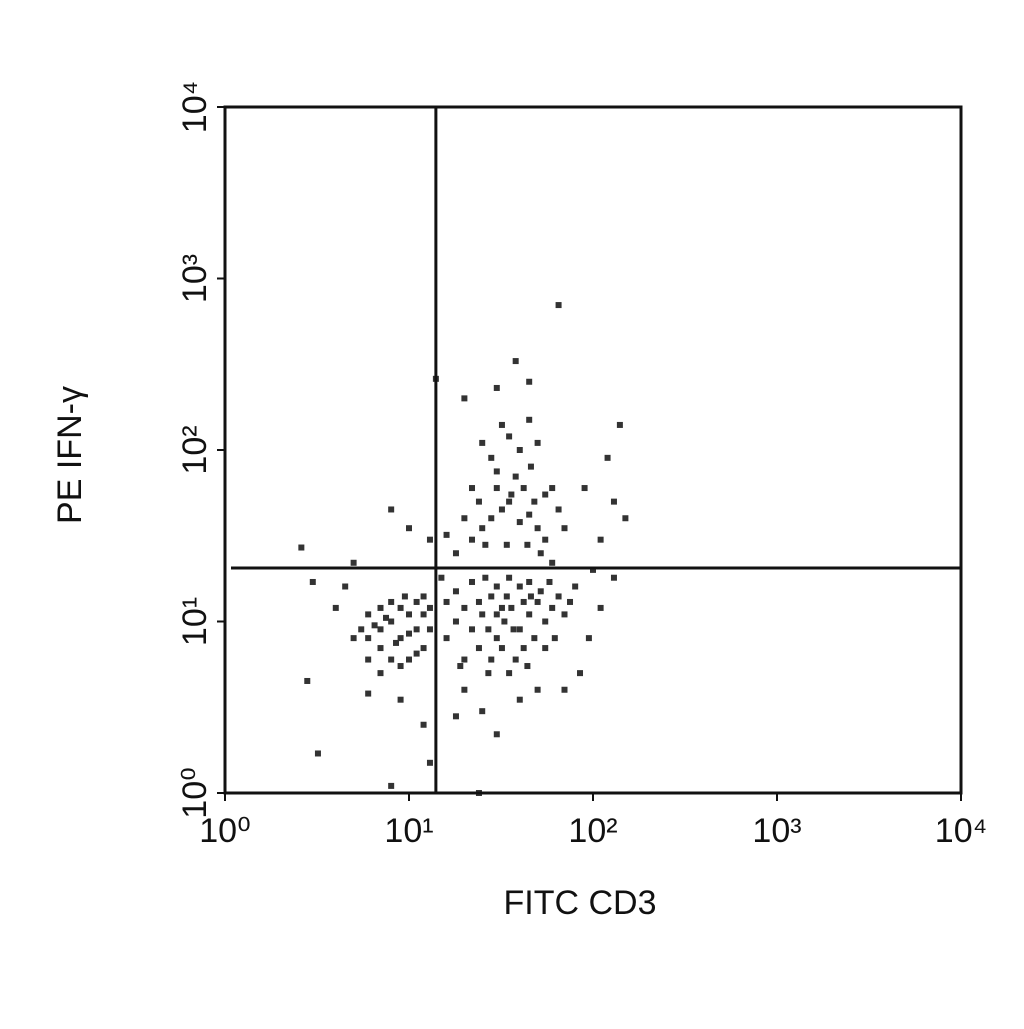 The height and width of the screenshot is (1029, 1024). What do you see at coordinates (195, 107) in the screenshot?
I see `y-tick-label: 10⁴` at bounding box center [195, 107].